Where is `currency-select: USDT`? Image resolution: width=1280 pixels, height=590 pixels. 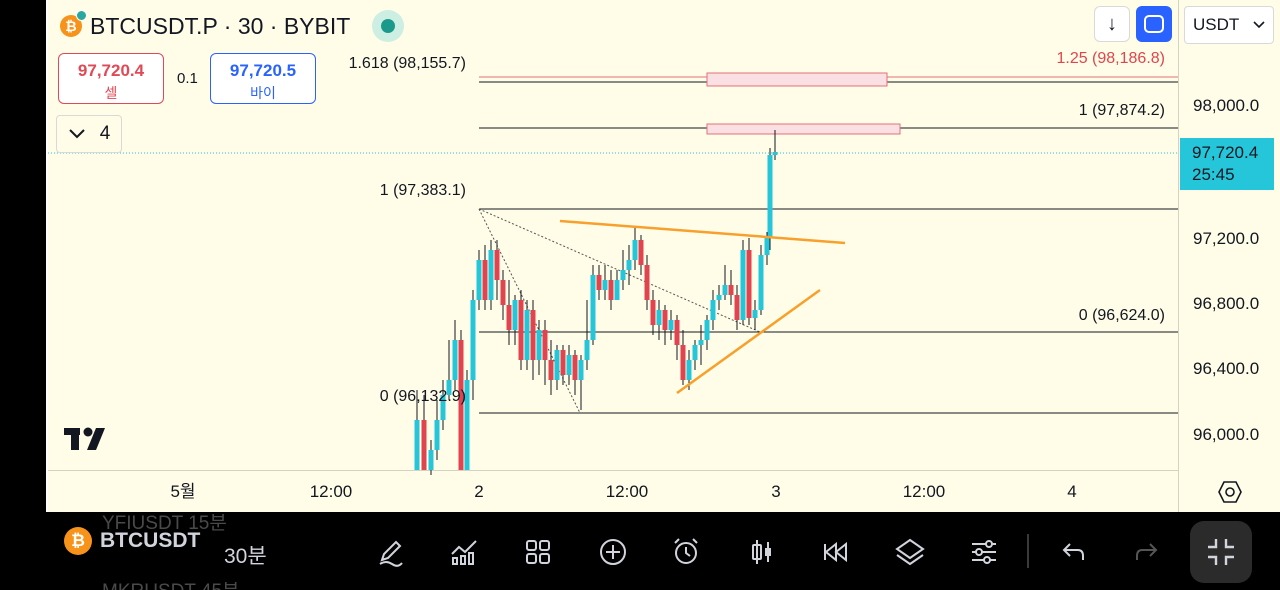 currency-select: USDT is located at coordinates (1229, 25).